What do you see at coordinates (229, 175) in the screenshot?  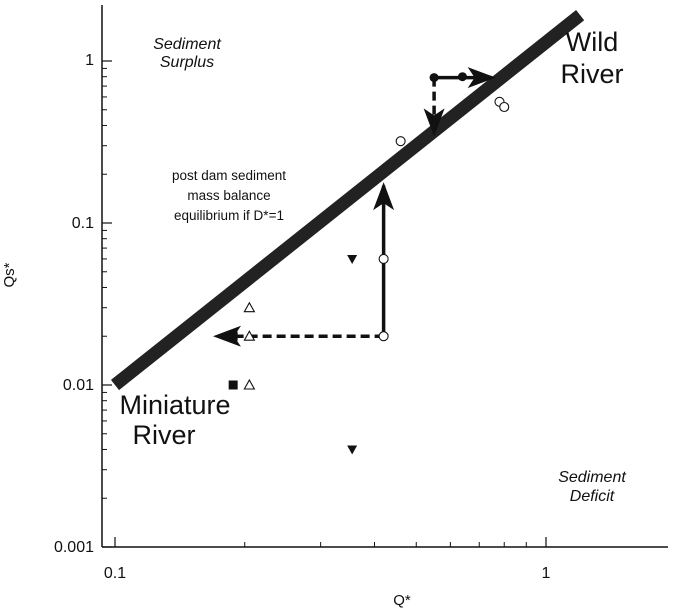 I see `equilibrium-note: post dam sediment` at bounding box center [229, 175].